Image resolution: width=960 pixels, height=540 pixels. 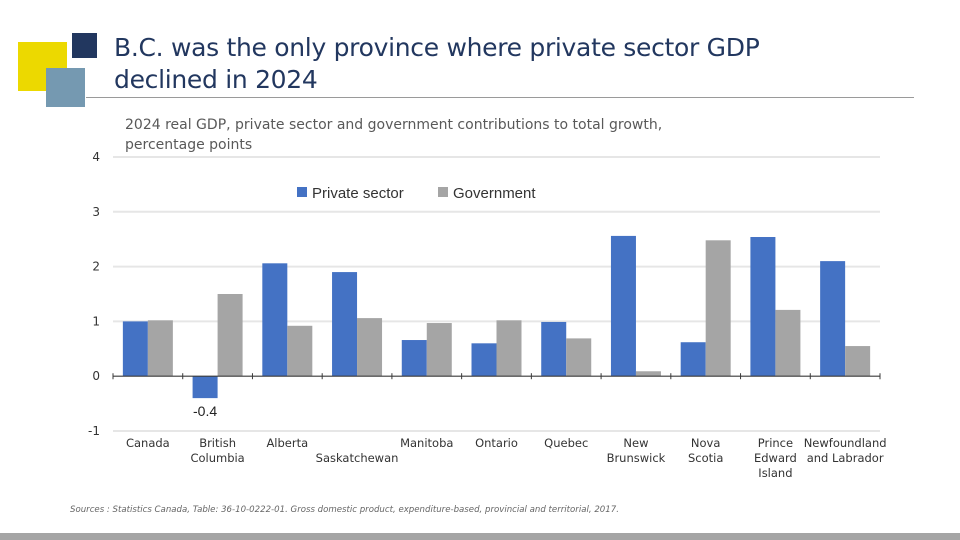 What do you see at coordinates (443, 192) in the screenshot?
I see `legend-swatch-government` at bounding box center [443, 192].